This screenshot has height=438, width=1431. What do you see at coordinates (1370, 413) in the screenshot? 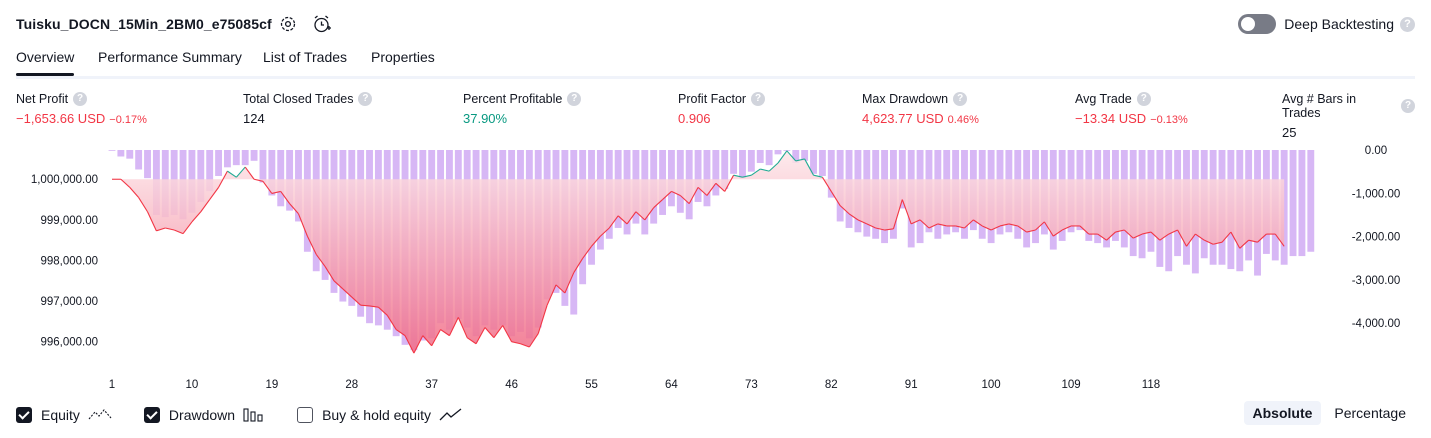
I see `percentage-button: Percentage` at bounding box center [1370, 413].